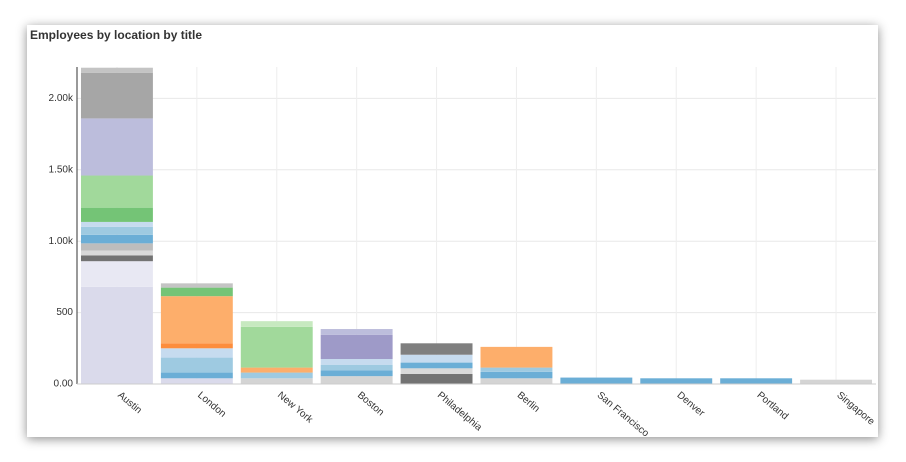 This screenshot has height=462, width=906. What do you see at coordinates (459, 412) in the screenshot?
I see `x-tick-label: Philadelphia` at bounding box center [459, 412].